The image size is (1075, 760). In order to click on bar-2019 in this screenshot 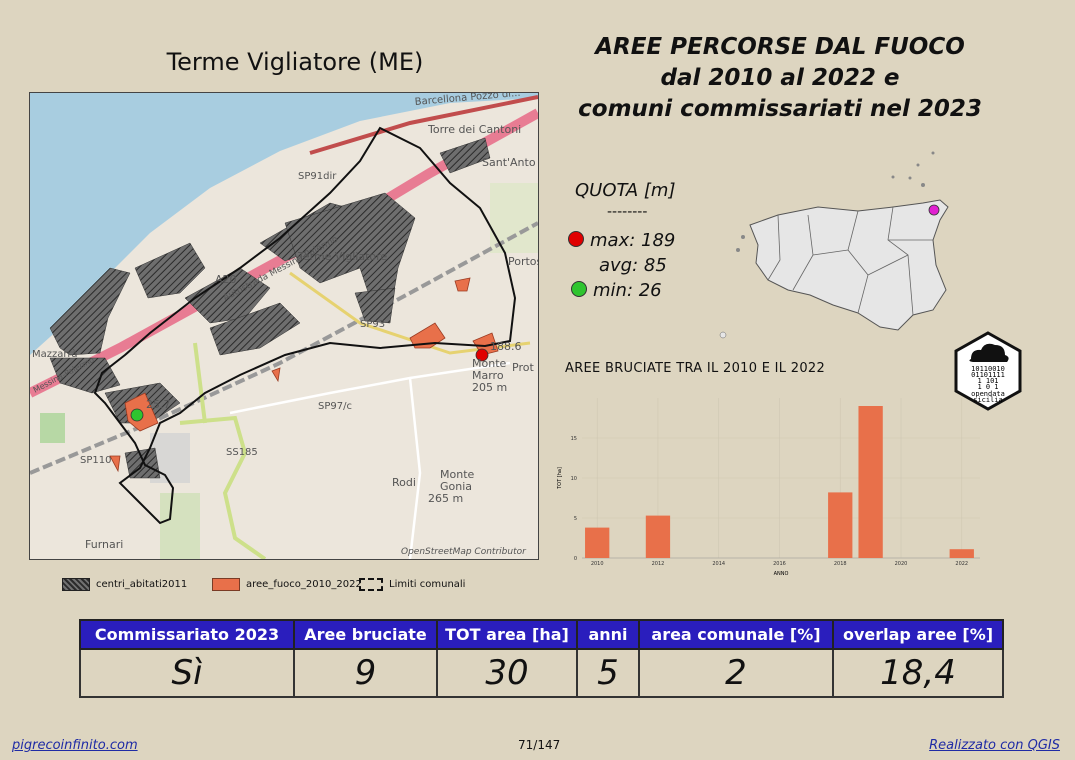, I will do `click(870, 482)`.